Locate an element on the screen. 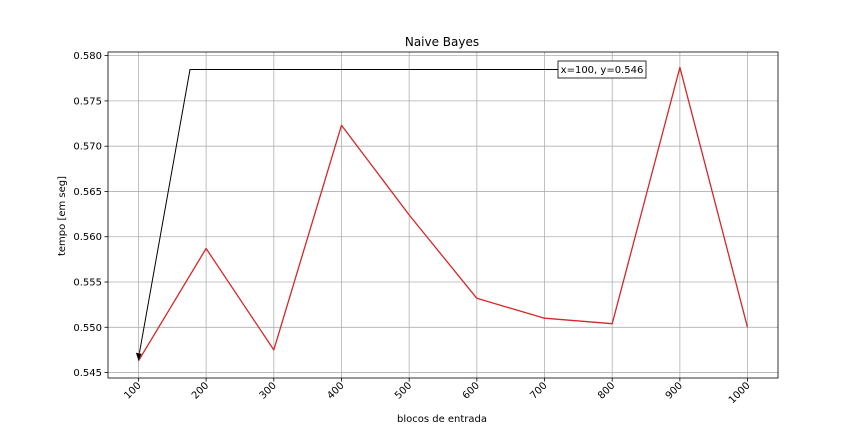  y-tick-label: 0.550 is located at coordinates (87, 328).